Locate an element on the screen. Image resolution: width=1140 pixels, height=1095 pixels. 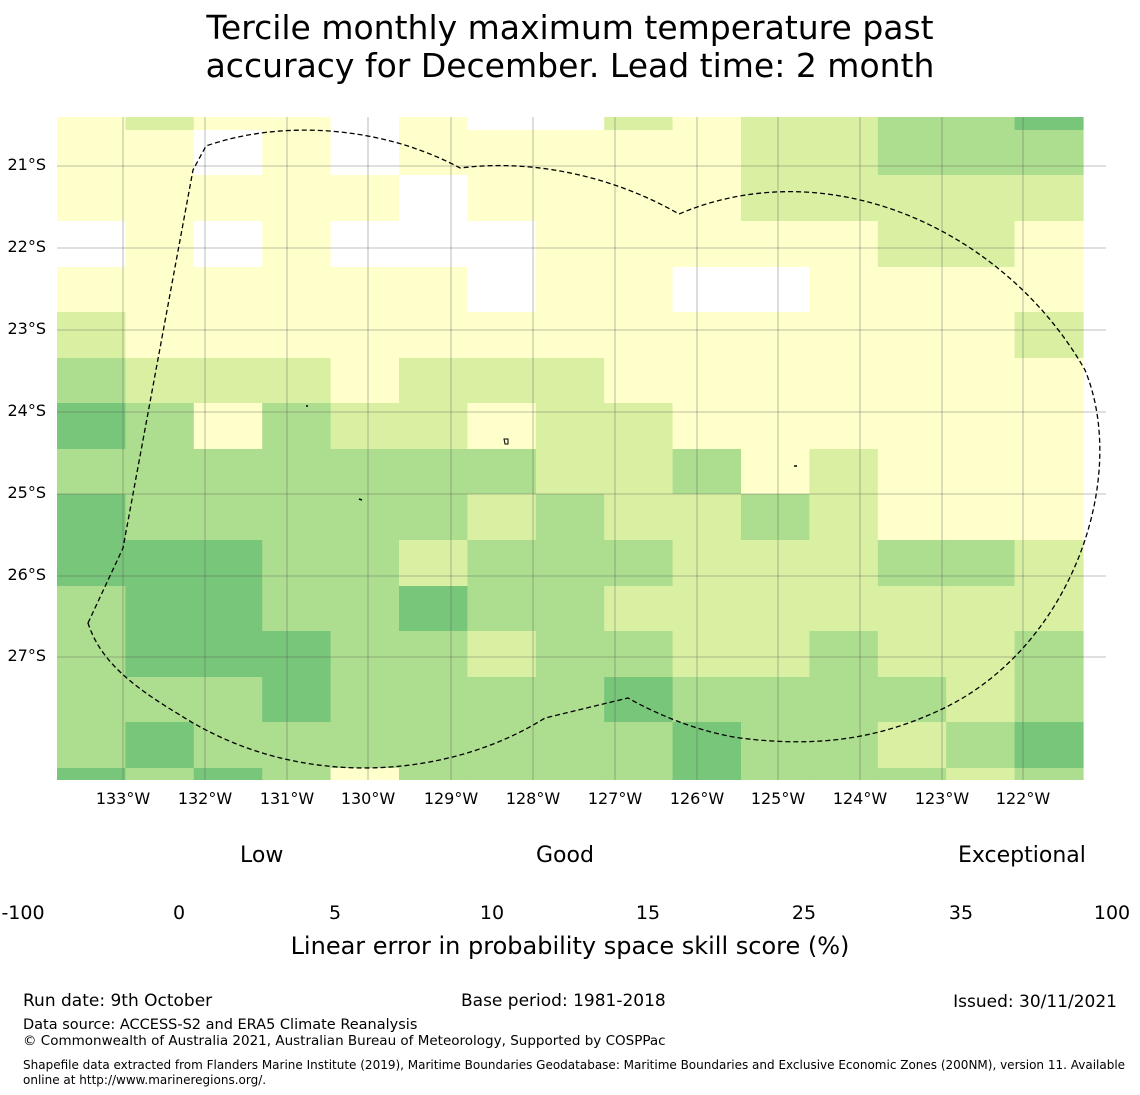
lon-label: 127°W is located at coordinates (615, 798).